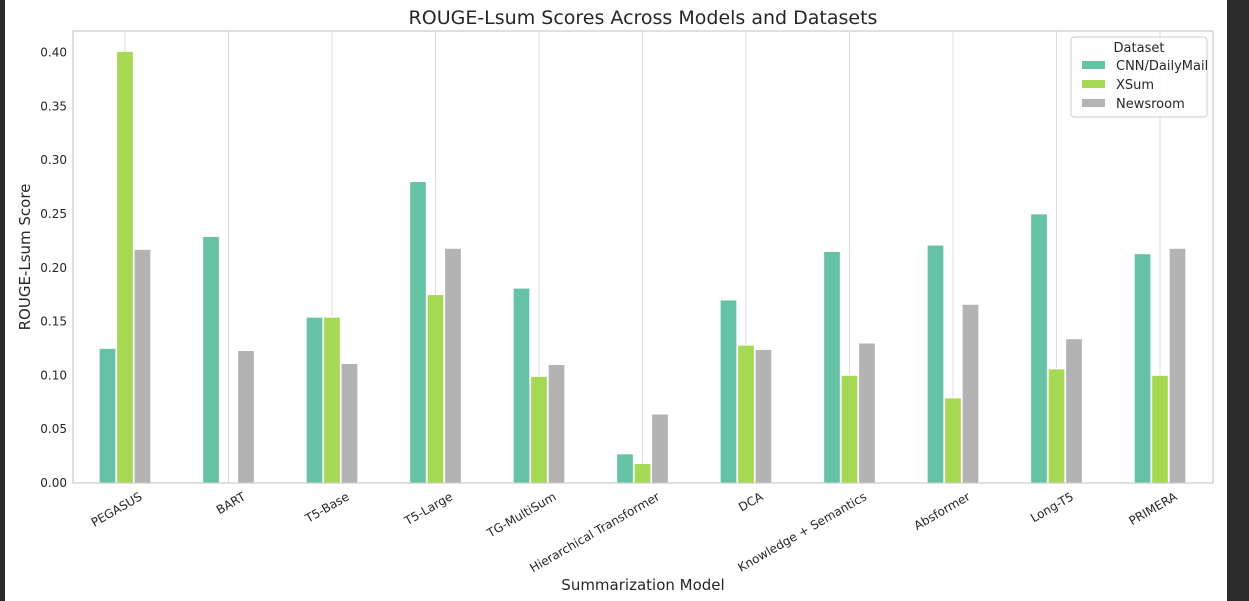 Image resolution: width=1249 pixels, height=601 pixels. I want to click on x-axis-label: Summarization Model, so click(642, 585).